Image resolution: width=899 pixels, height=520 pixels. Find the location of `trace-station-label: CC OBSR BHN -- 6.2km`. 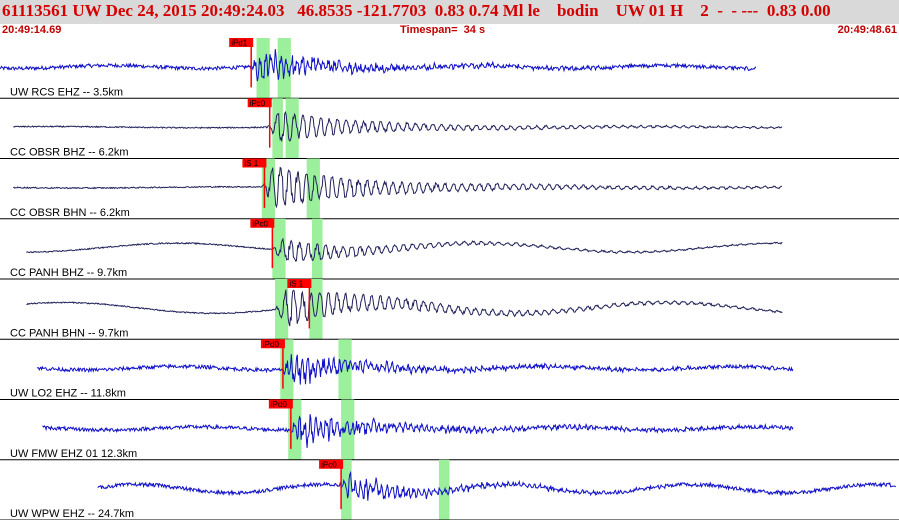

trace-station-label: CC OBSR BHN -- 6.2km is located at coordinates (70, 213).